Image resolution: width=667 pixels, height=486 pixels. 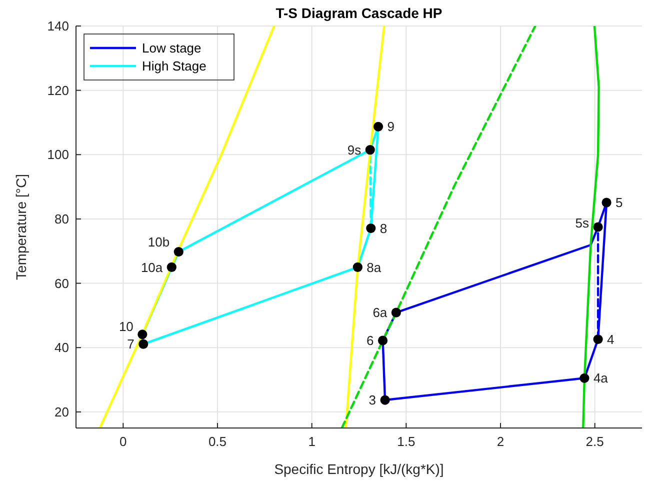 What do you see at coordinates (374, 267) in the screenshot?
I see `annotation: 8a` at bounding box center [374, 267].